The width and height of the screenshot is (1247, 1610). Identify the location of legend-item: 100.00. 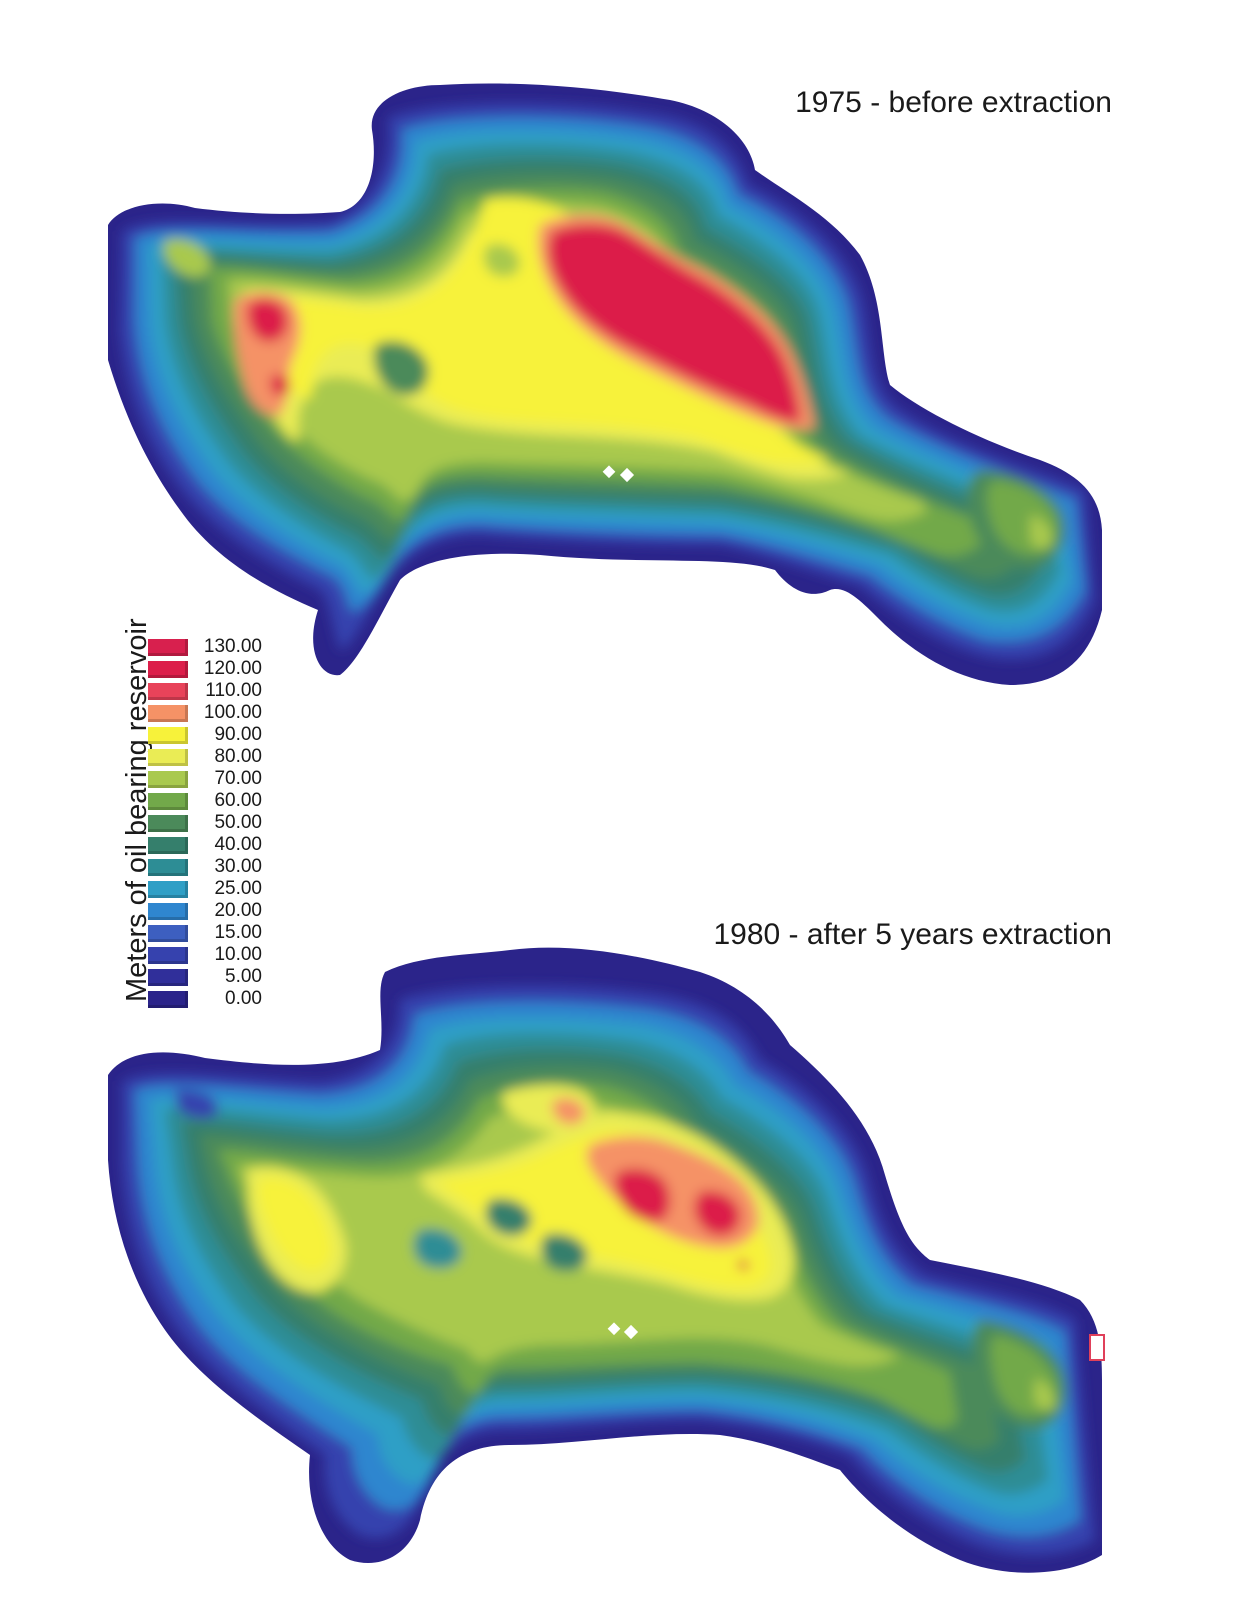
(213, 713).